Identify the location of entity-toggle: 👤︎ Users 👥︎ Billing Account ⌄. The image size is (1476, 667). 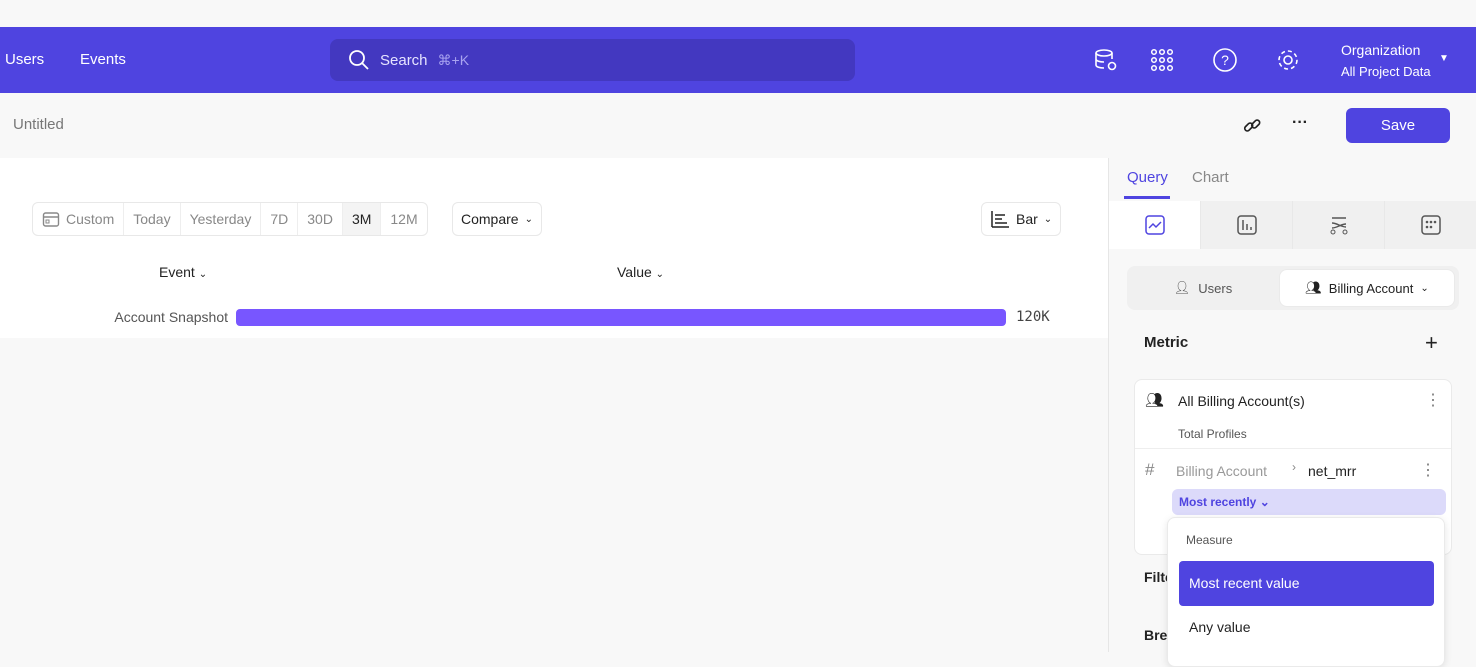
(1293, 288).